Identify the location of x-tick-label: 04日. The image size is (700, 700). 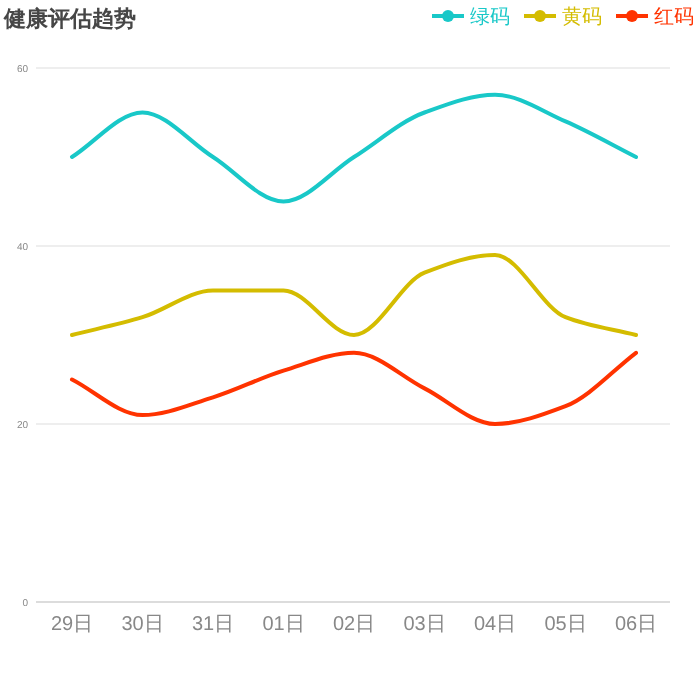
(495, 625).